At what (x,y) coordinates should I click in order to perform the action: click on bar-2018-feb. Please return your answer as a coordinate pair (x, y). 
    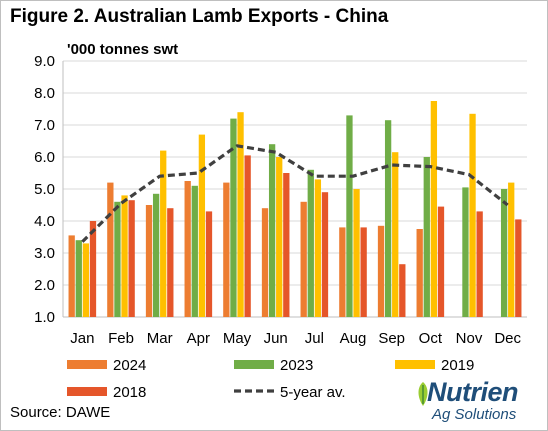
    Looking at the image, I should click on (131, 258).